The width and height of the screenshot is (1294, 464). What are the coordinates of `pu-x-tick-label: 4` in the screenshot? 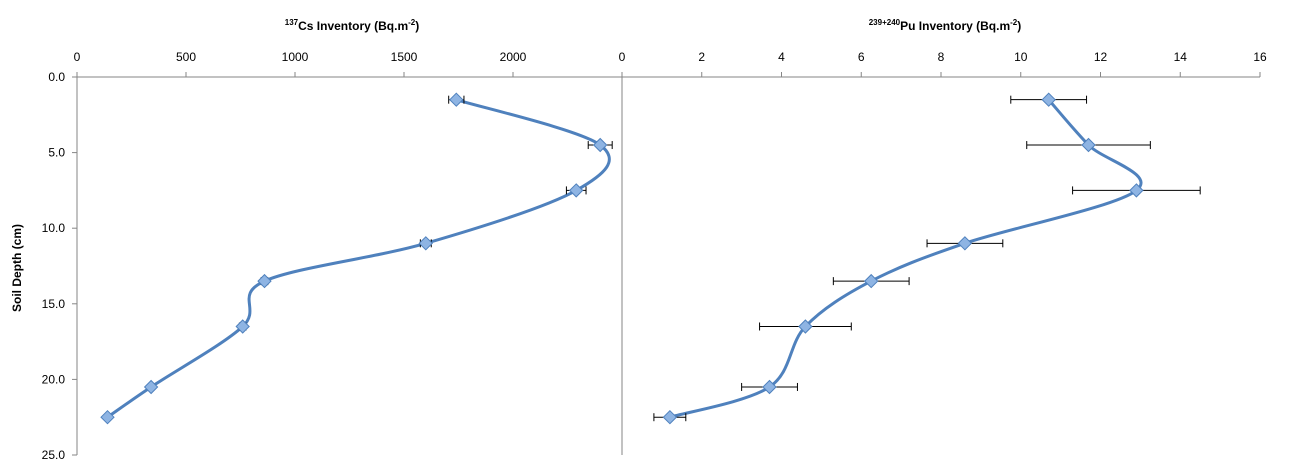 It's located at (781, 57).